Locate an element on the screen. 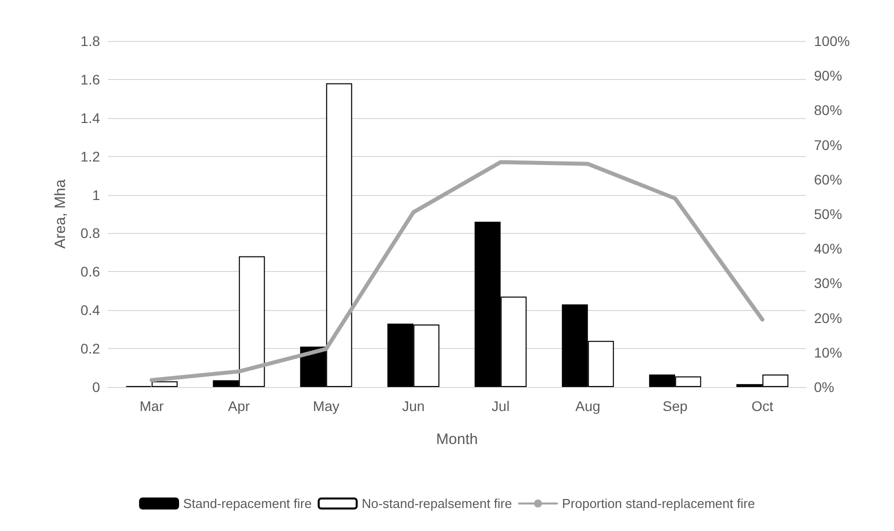 This screenshot has height=531, width=894. x-tick-label: Sep is located at coordinates (675, 406).